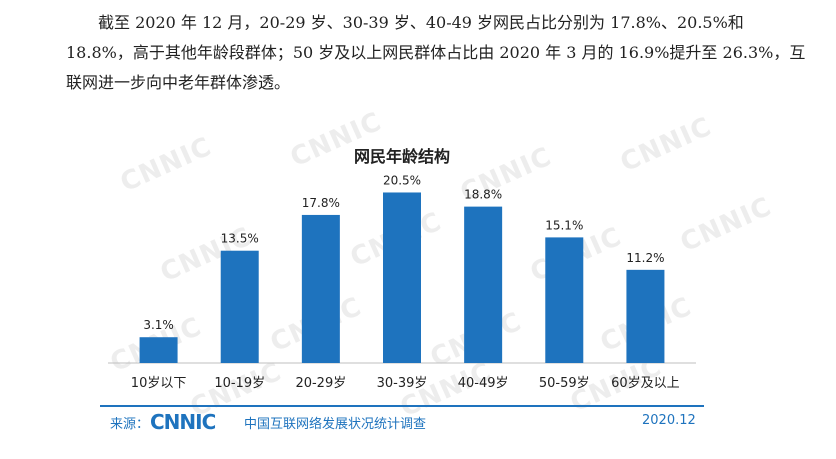 This screenshot has width=836, height=459. What do you see at coordinates (402, 383) in the screenshot?
I see `category-label-3: 30-39岁` at bounding box center [402, 383].